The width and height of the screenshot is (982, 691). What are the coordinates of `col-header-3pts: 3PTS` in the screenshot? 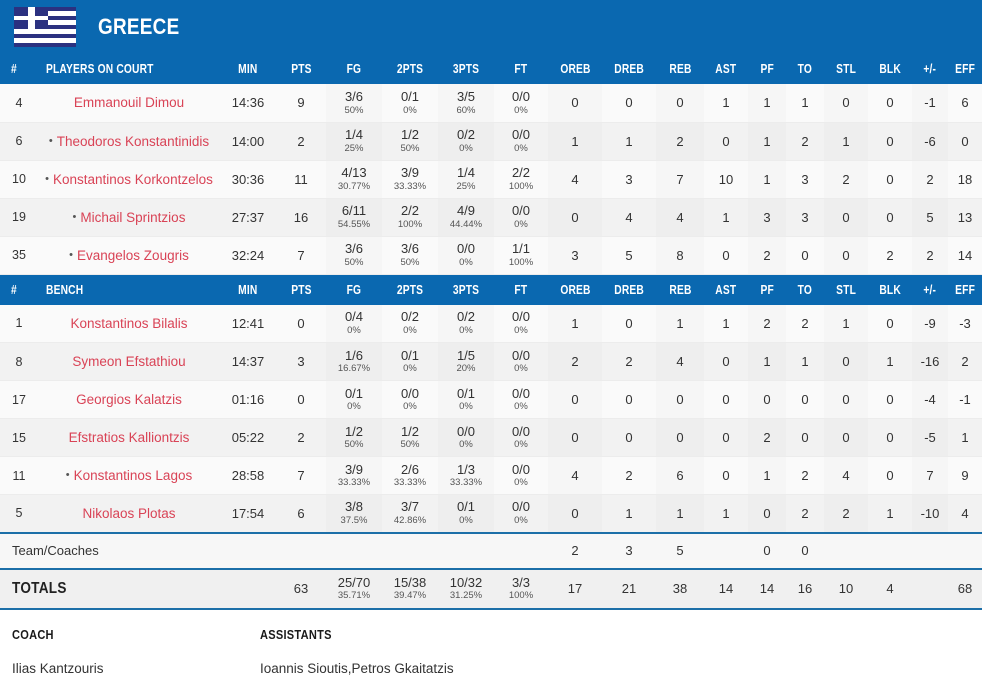 It's located at (466, 69).